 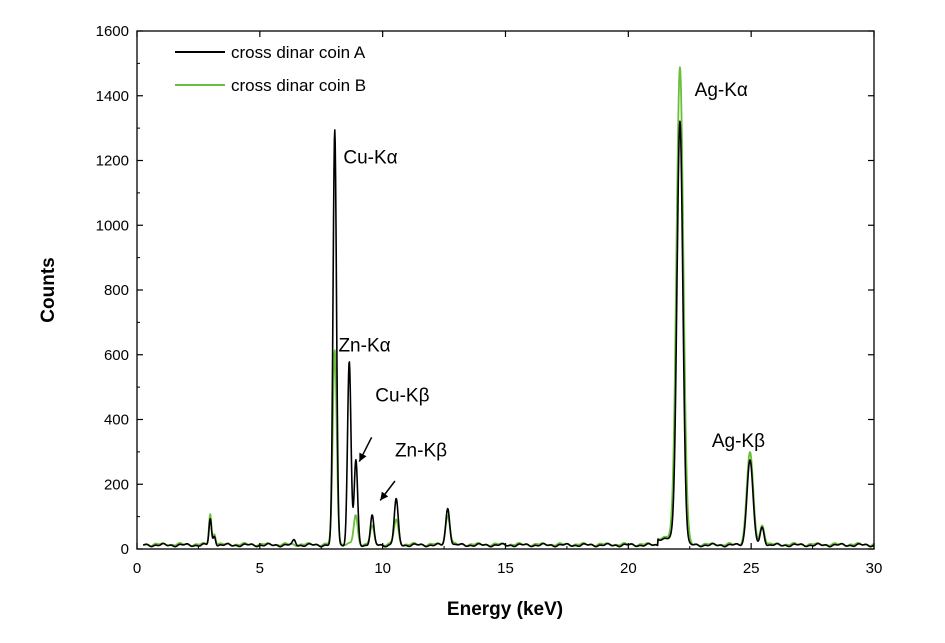 I want to click on y-tick-label: 0, so click(x=125, y=549).